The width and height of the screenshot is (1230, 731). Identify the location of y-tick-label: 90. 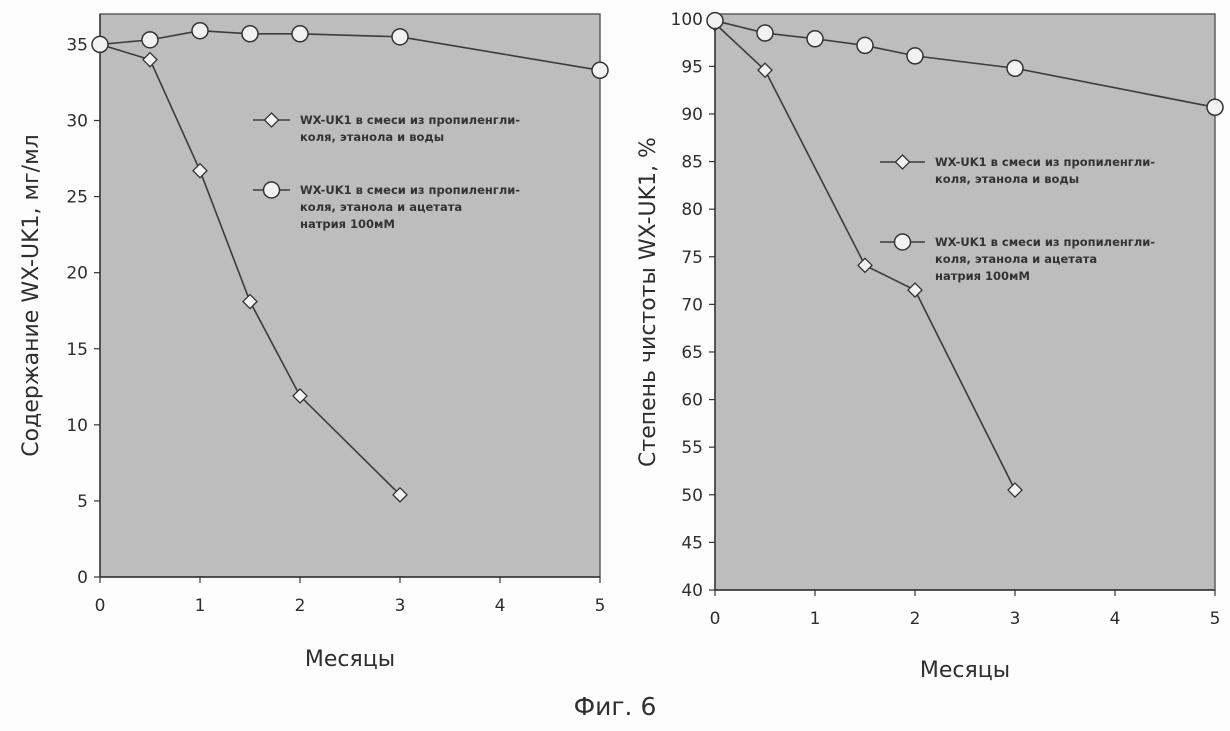
(692, 115).